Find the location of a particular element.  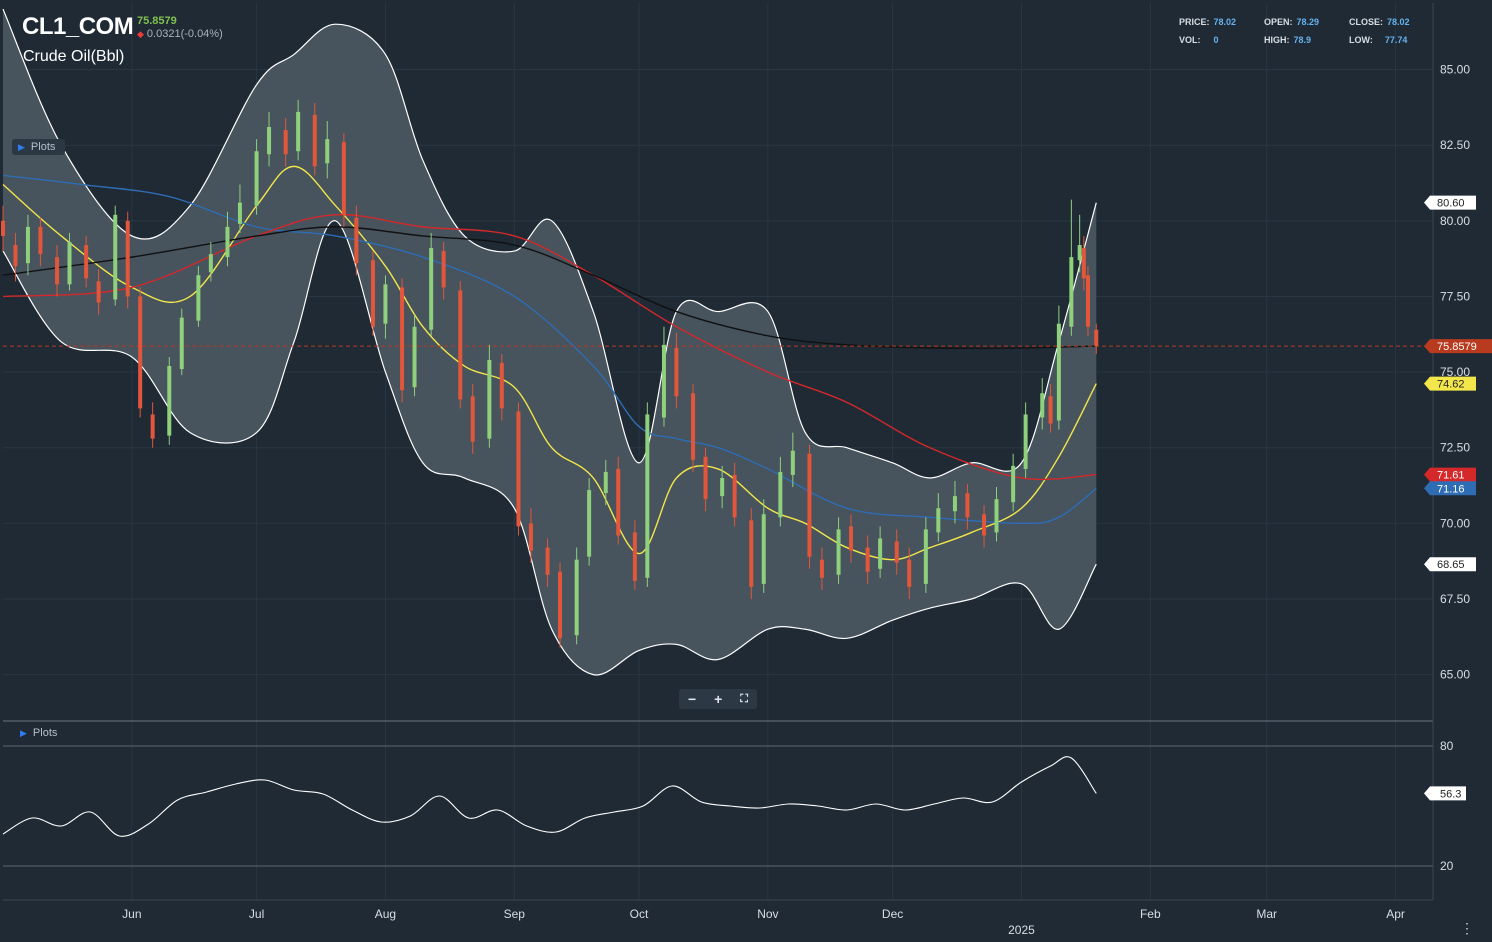

plots-toggle-main: ▶ Plots is located at coordinates (39, 147).